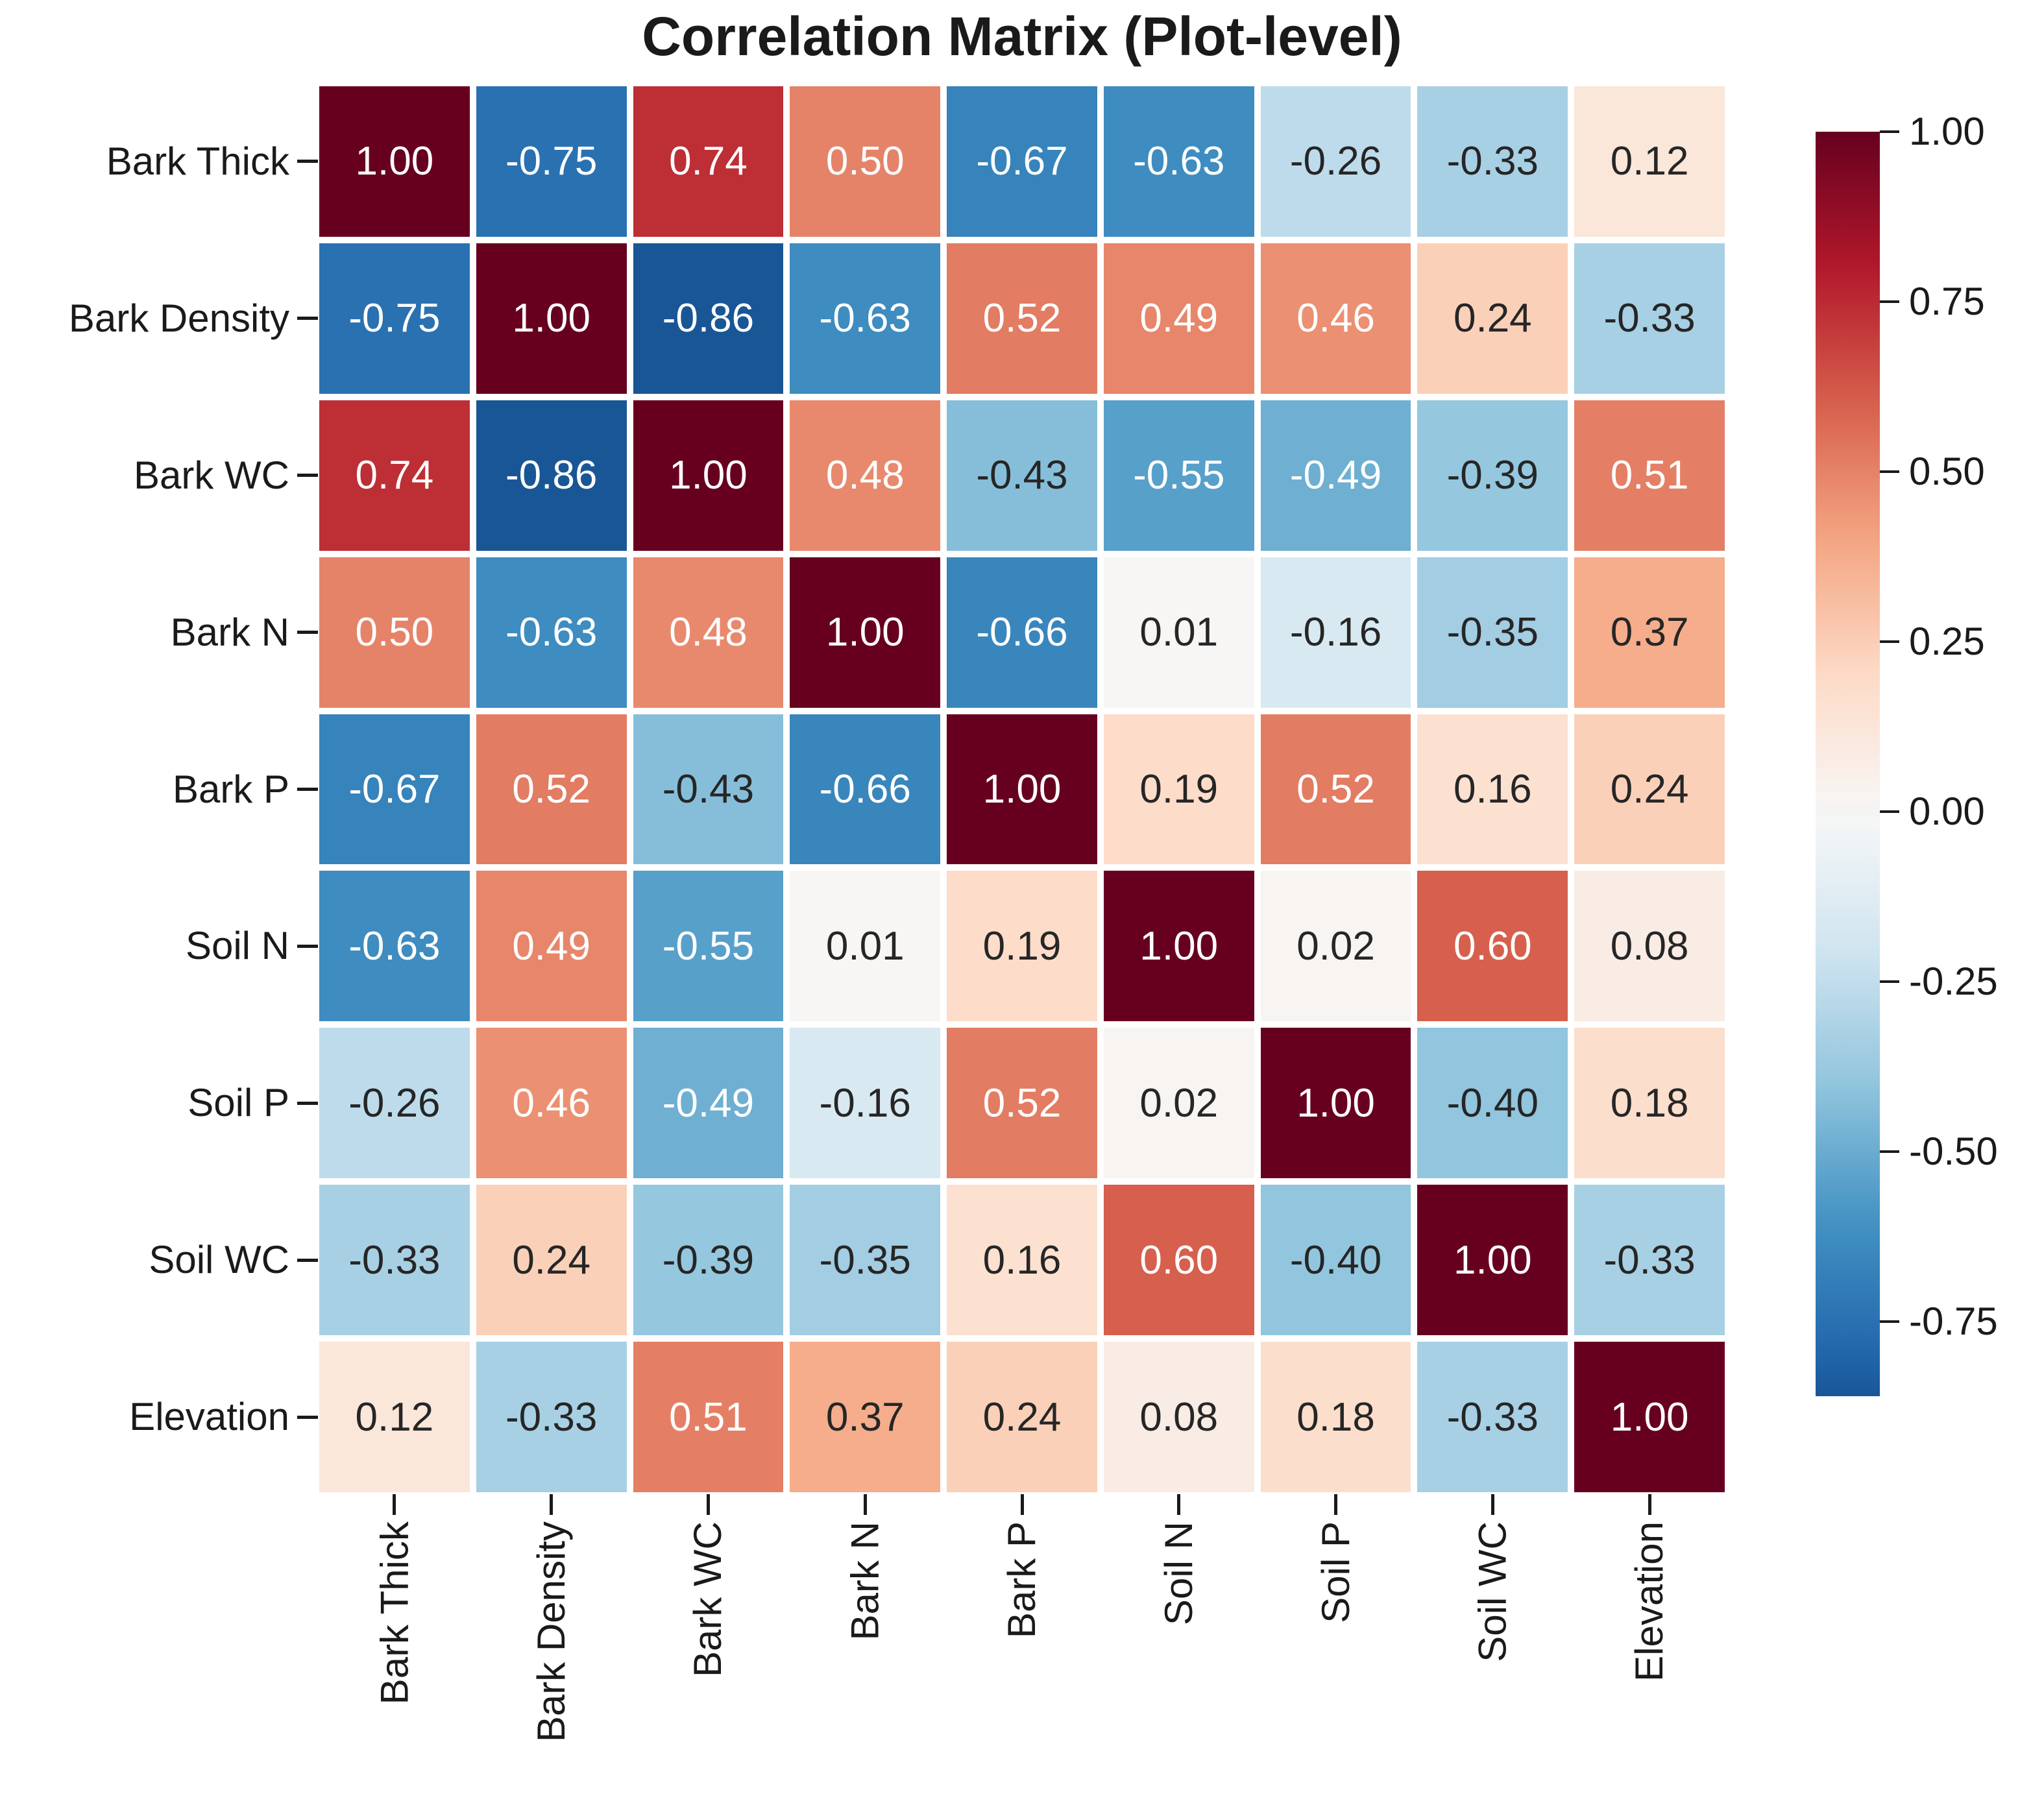  What do you see at coordinates (1848, 764) in the screenshot?
I see `colorbar-gradient` at bounding box center [1848, 764].